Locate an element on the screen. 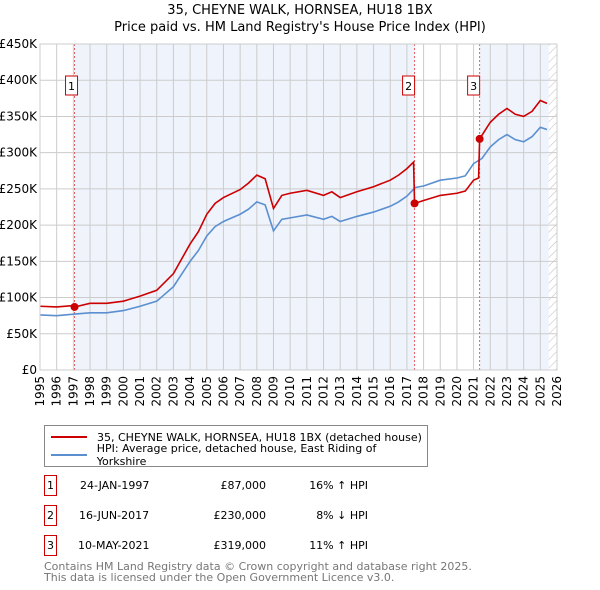 This screenshot has width=600, height=590. x-tick-label: 2012 is located at coordinates (324, 391).